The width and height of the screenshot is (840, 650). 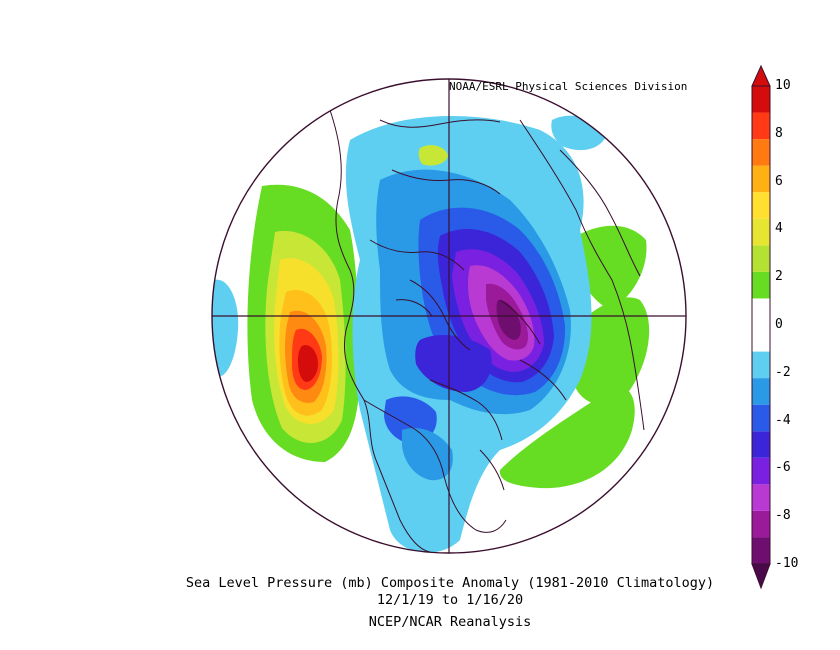 I want to click on colorbar, so click(x=761, y=327).